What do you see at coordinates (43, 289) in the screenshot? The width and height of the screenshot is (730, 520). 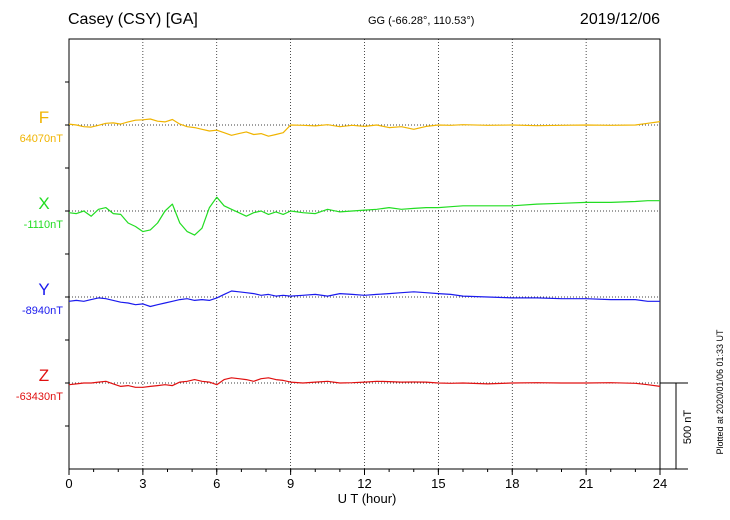 I see `series-name-y: Y` at bounding box center [43, 289].